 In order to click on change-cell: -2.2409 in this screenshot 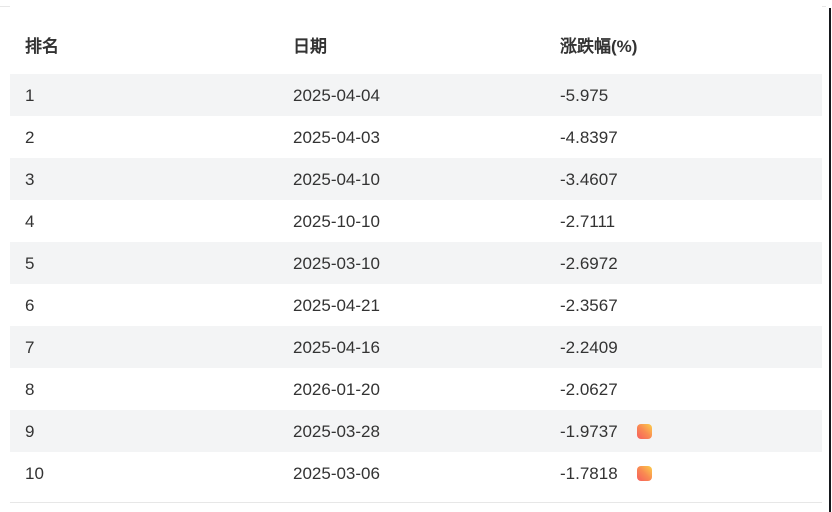, I will do `click(691, 347)`.